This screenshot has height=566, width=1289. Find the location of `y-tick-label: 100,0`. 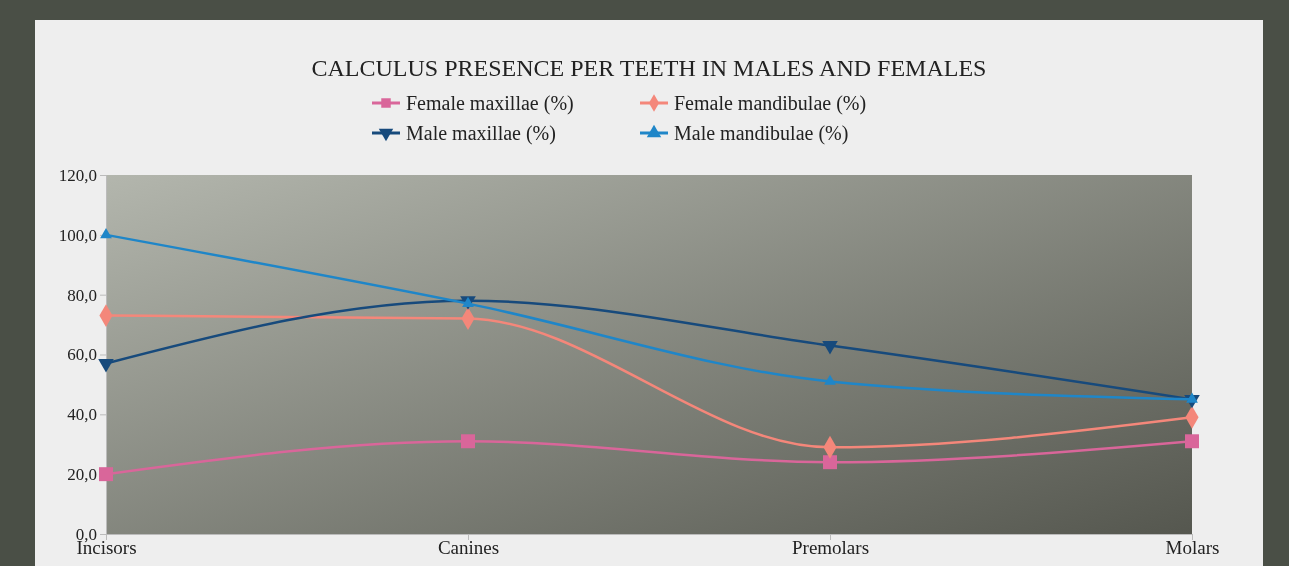

y-tick-label: 100,0 is located at coordinates (77, 235).